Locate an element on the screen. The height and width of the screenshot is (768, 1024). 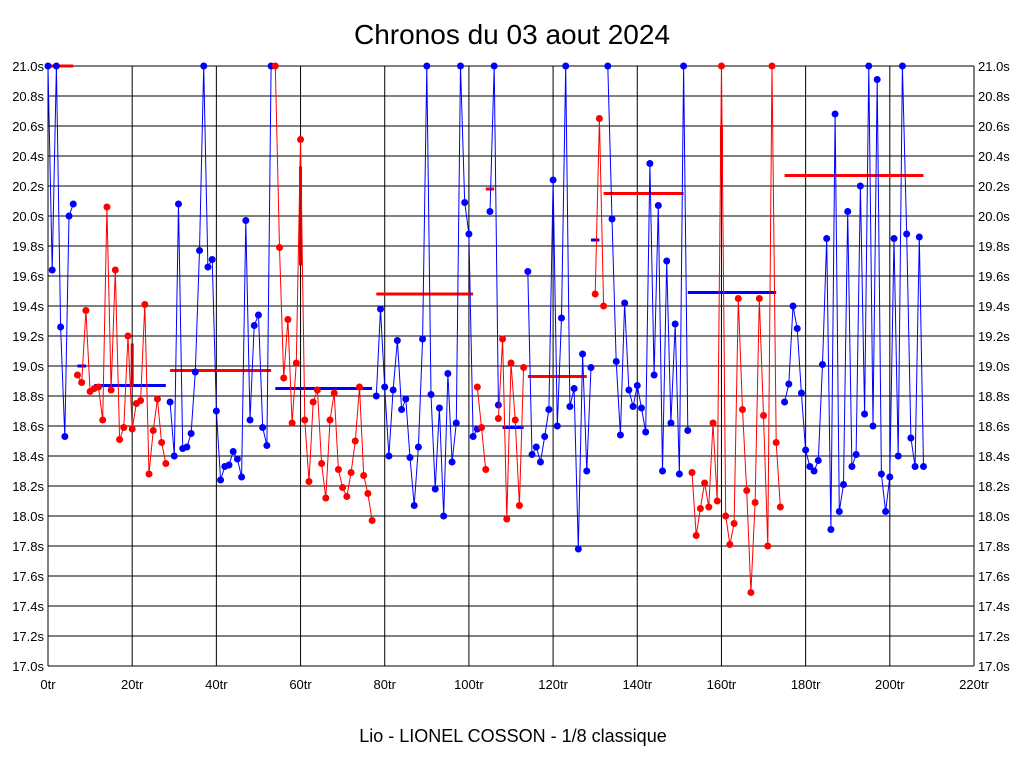
y-tick-label-left: 20.8s is located at coordinates (28, 96).